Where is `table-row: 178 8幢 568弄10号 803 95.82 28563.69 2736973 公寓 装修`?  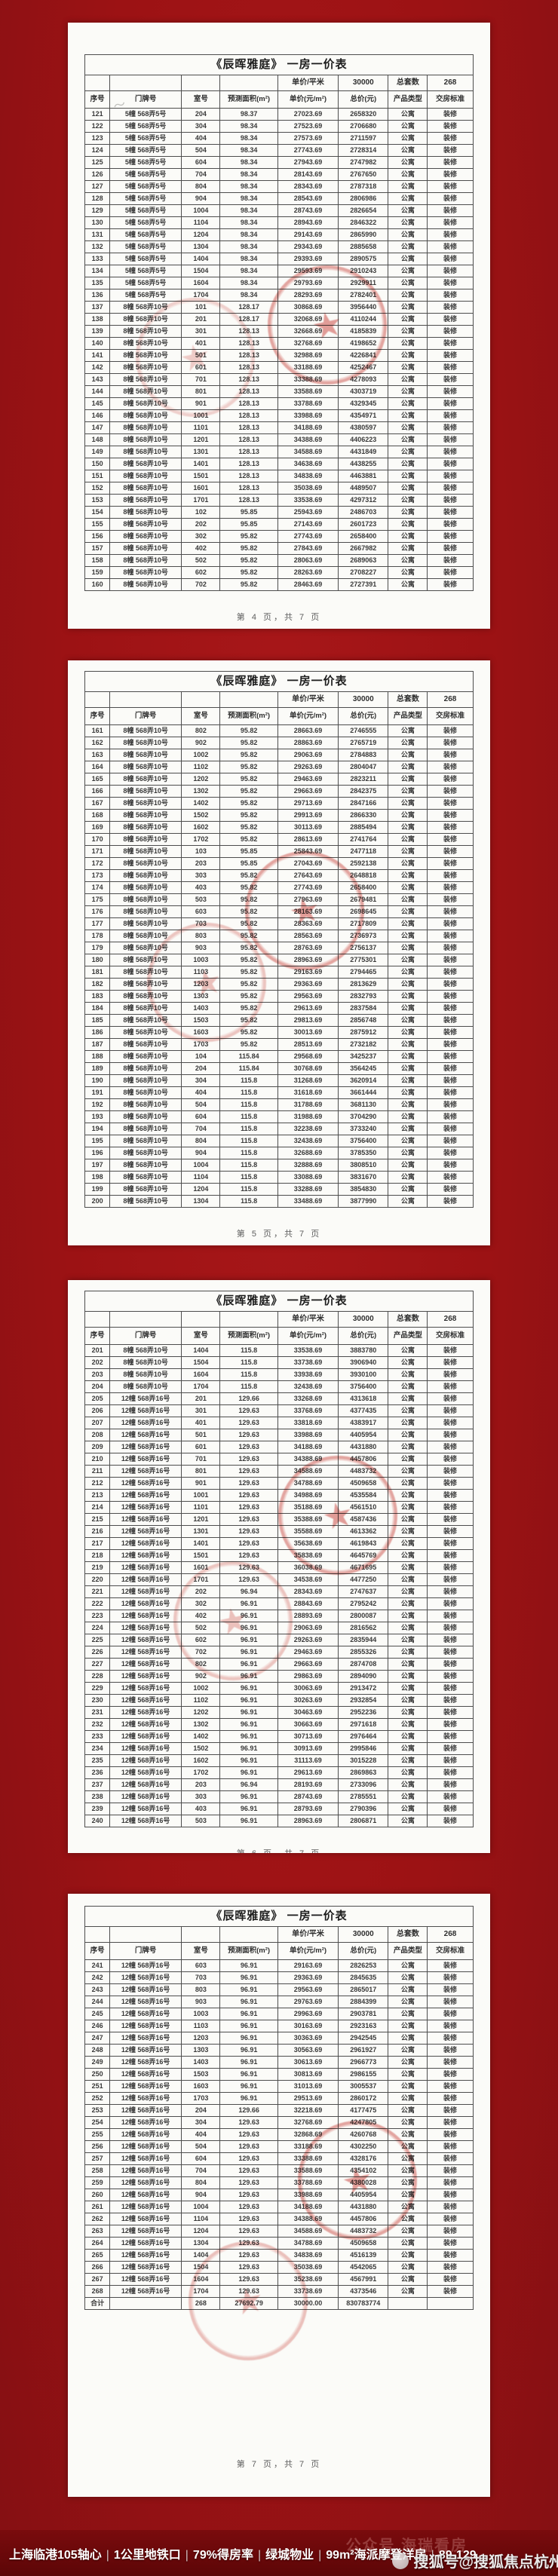 table-row: 178 8幢 568弄10号 803 95.82 28563.69 2736973 公寓 装修 is located at coordinates (279, 936).